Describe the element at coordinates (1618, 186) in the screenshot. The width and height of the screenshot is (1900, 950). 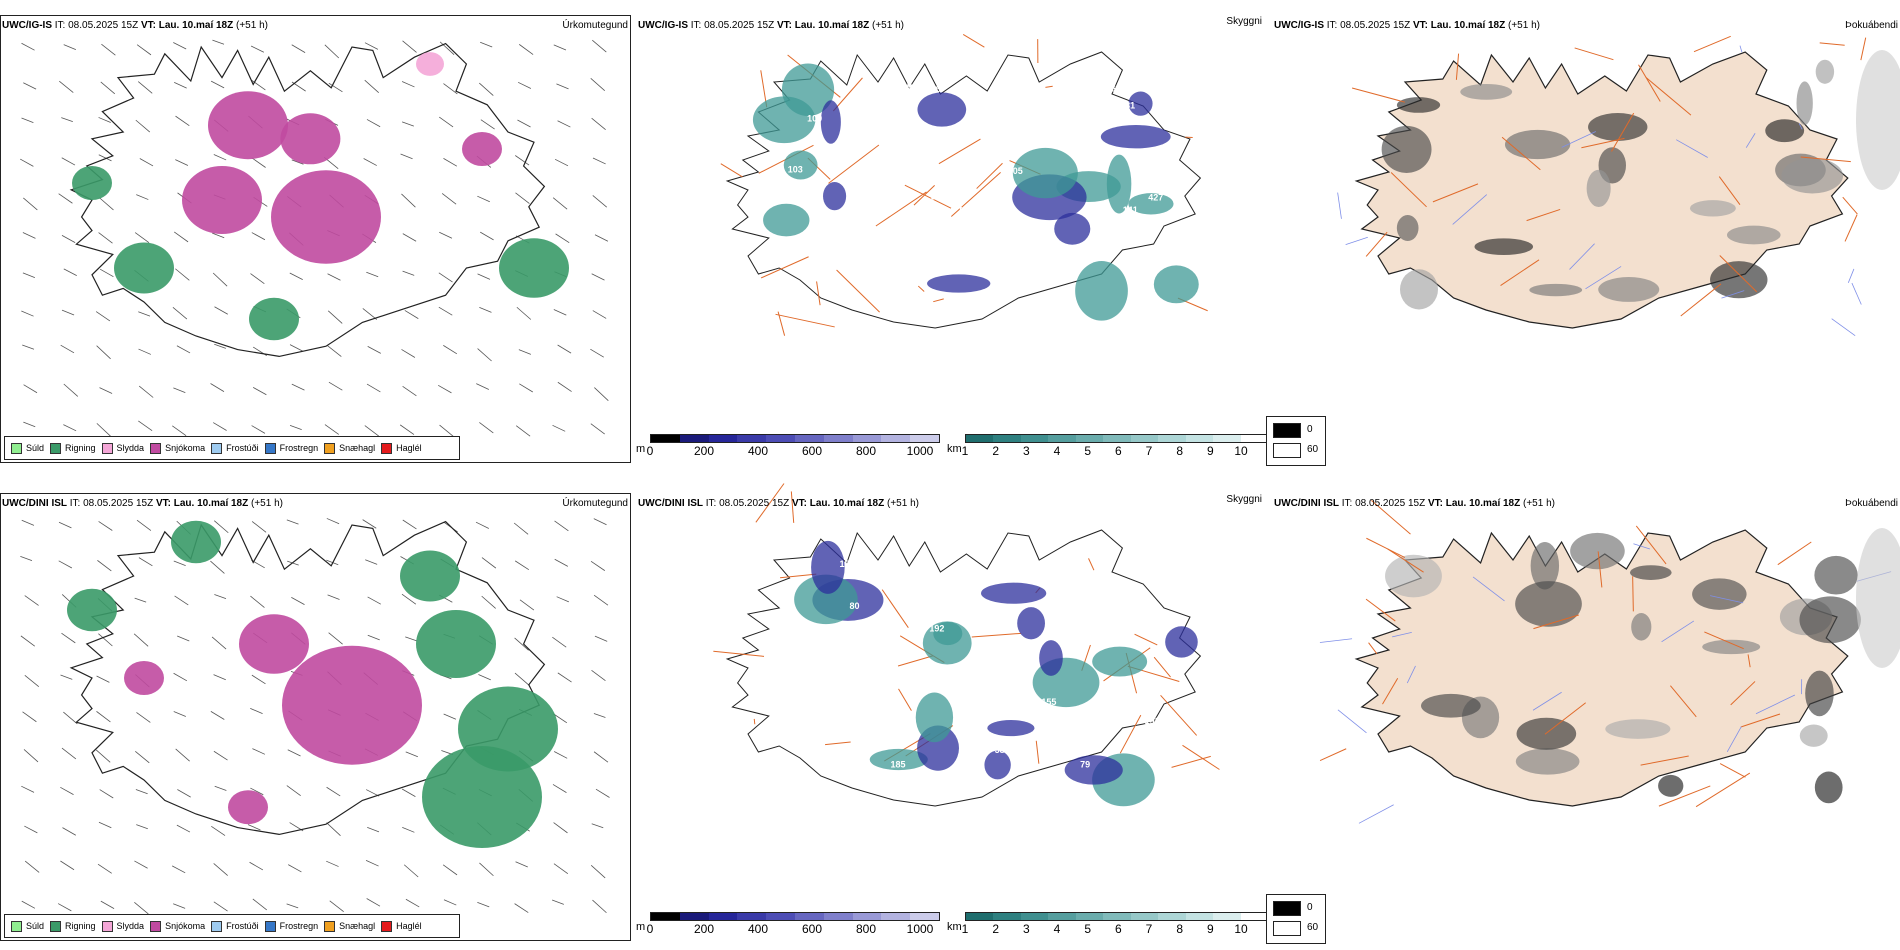
I see `fog-index-map` at that location.